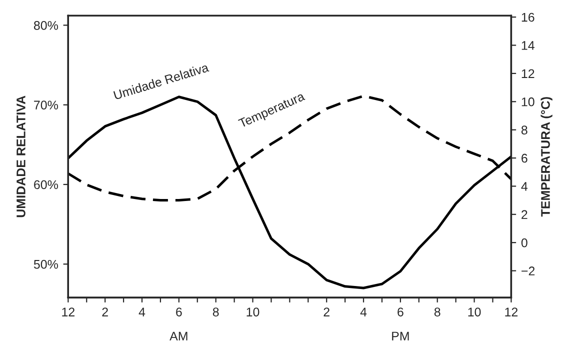 This screenshot has height=348, width=568. I want to click on y2-axis-title: TEMPERATURA (°C), so click(546, 157).